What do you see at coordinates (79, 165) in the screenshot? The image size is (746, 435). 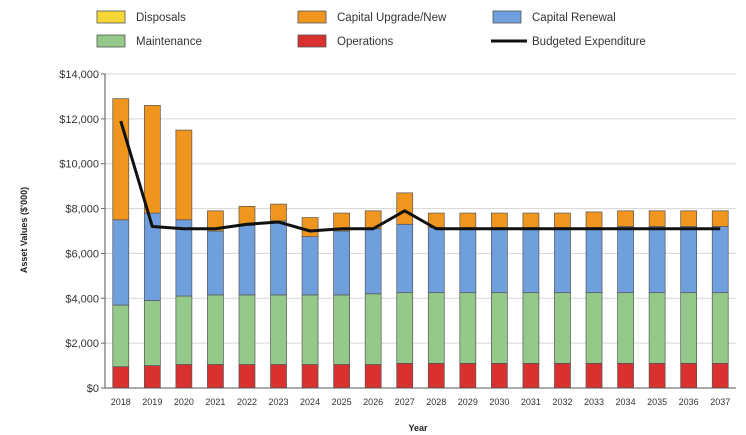 I see `y-tick-label: $10,000` at bounding box center [79, 165].